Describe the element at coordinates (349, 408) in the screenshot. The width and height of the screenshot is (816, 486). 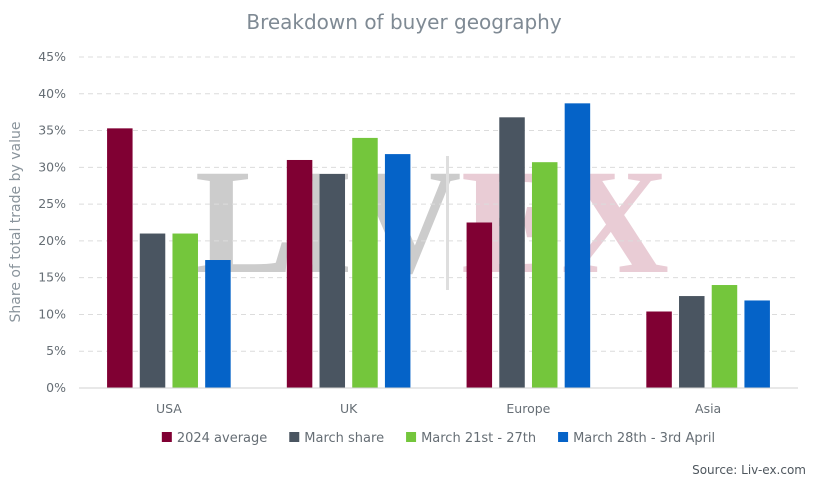
I see `x-tick-label: UK` at that location.